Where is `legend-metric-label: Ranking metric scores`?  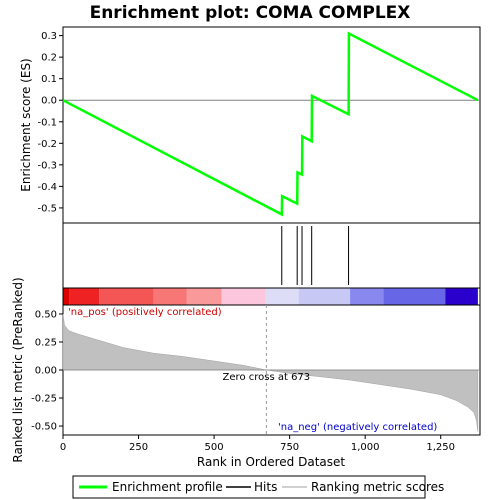
legend-metric-label: Ranking metric scores is located at coordinates (377, 487).